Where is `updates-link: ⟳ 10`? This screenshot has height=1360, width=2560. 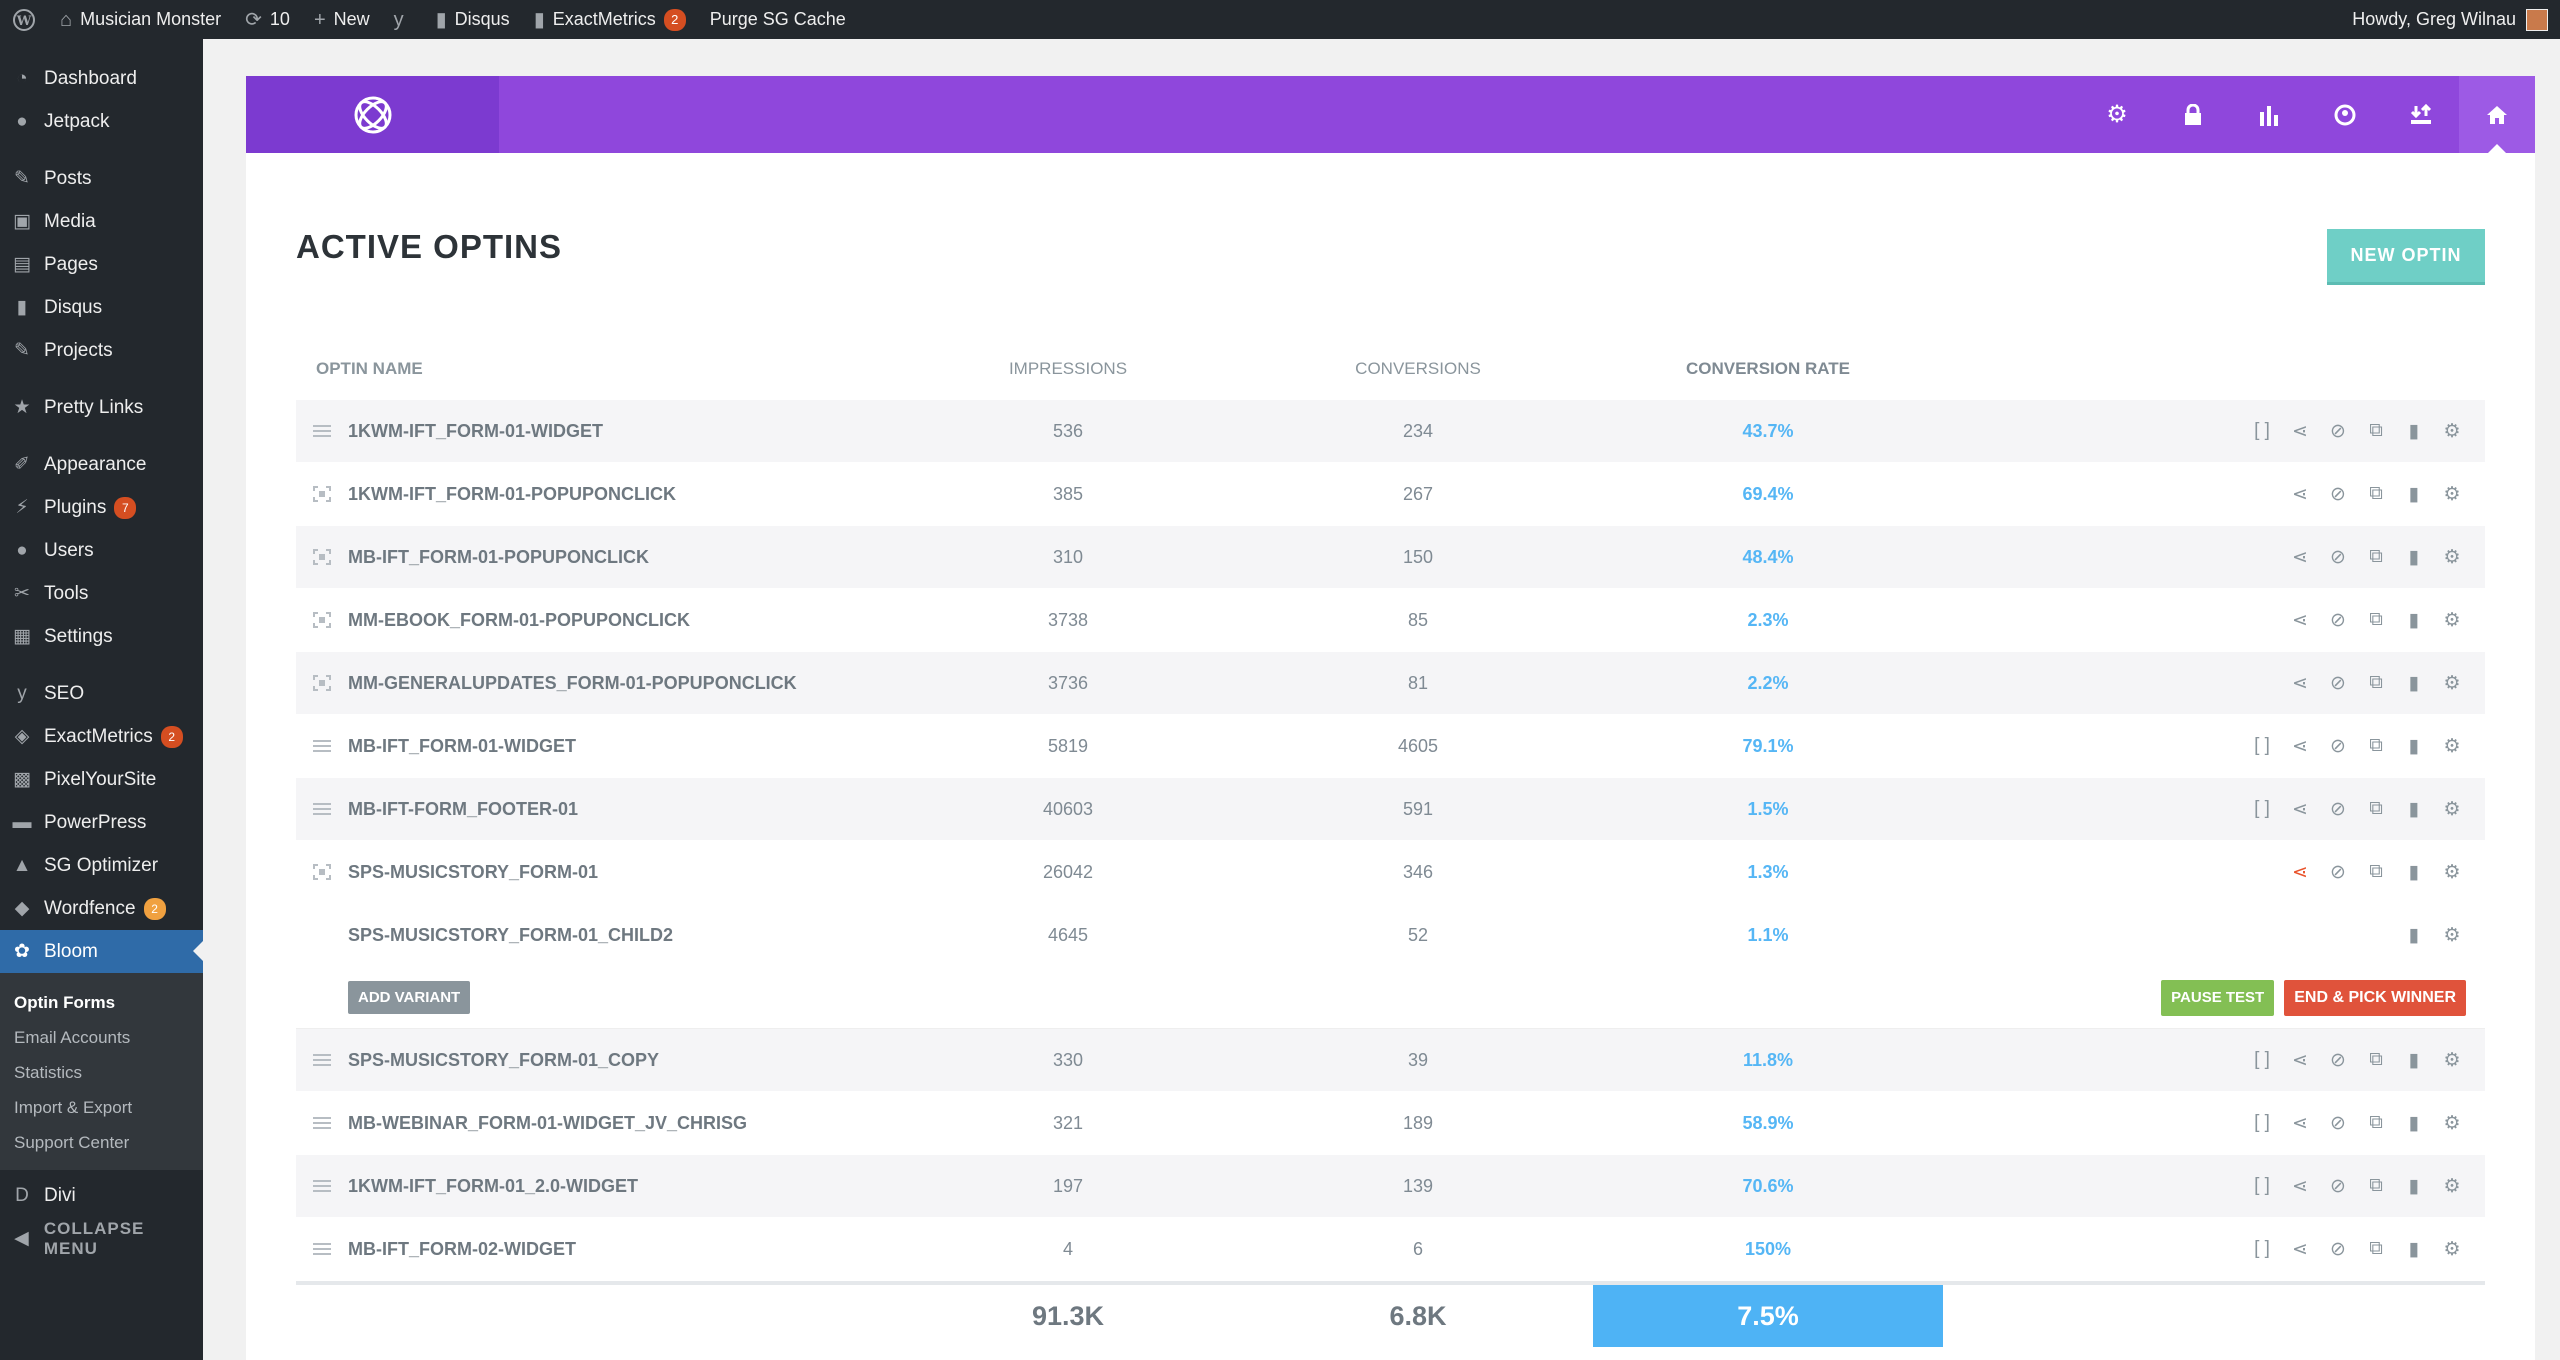
updates-link: ⟳ 10 is located at coordinates (267, 19).